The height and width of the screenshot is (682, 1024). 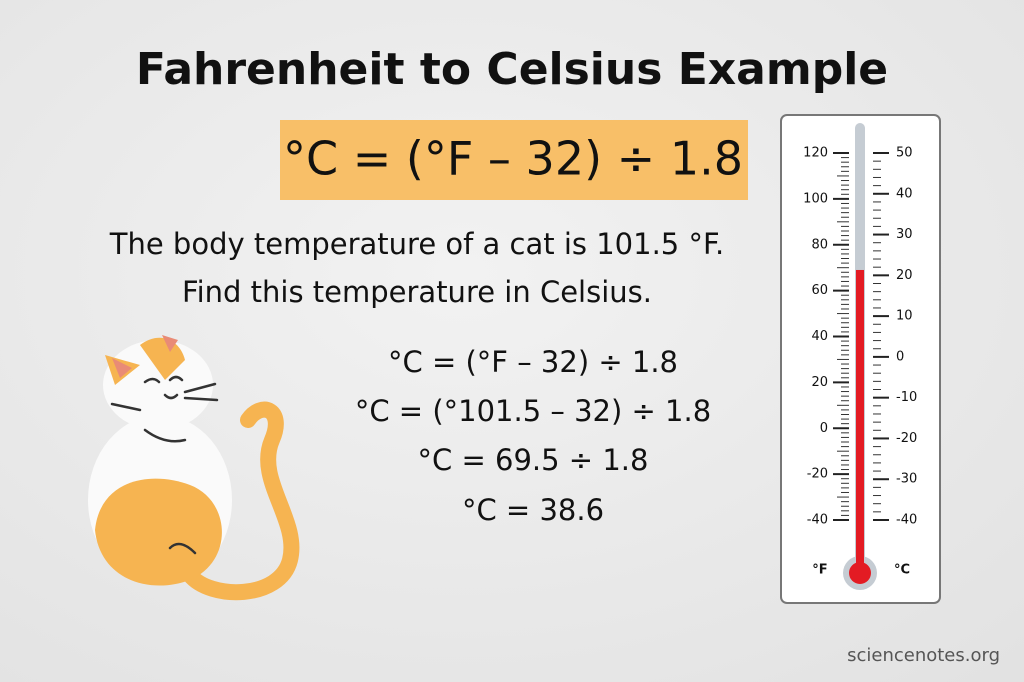 I want to click on tick-label: -10, so click(x=906, y=397).